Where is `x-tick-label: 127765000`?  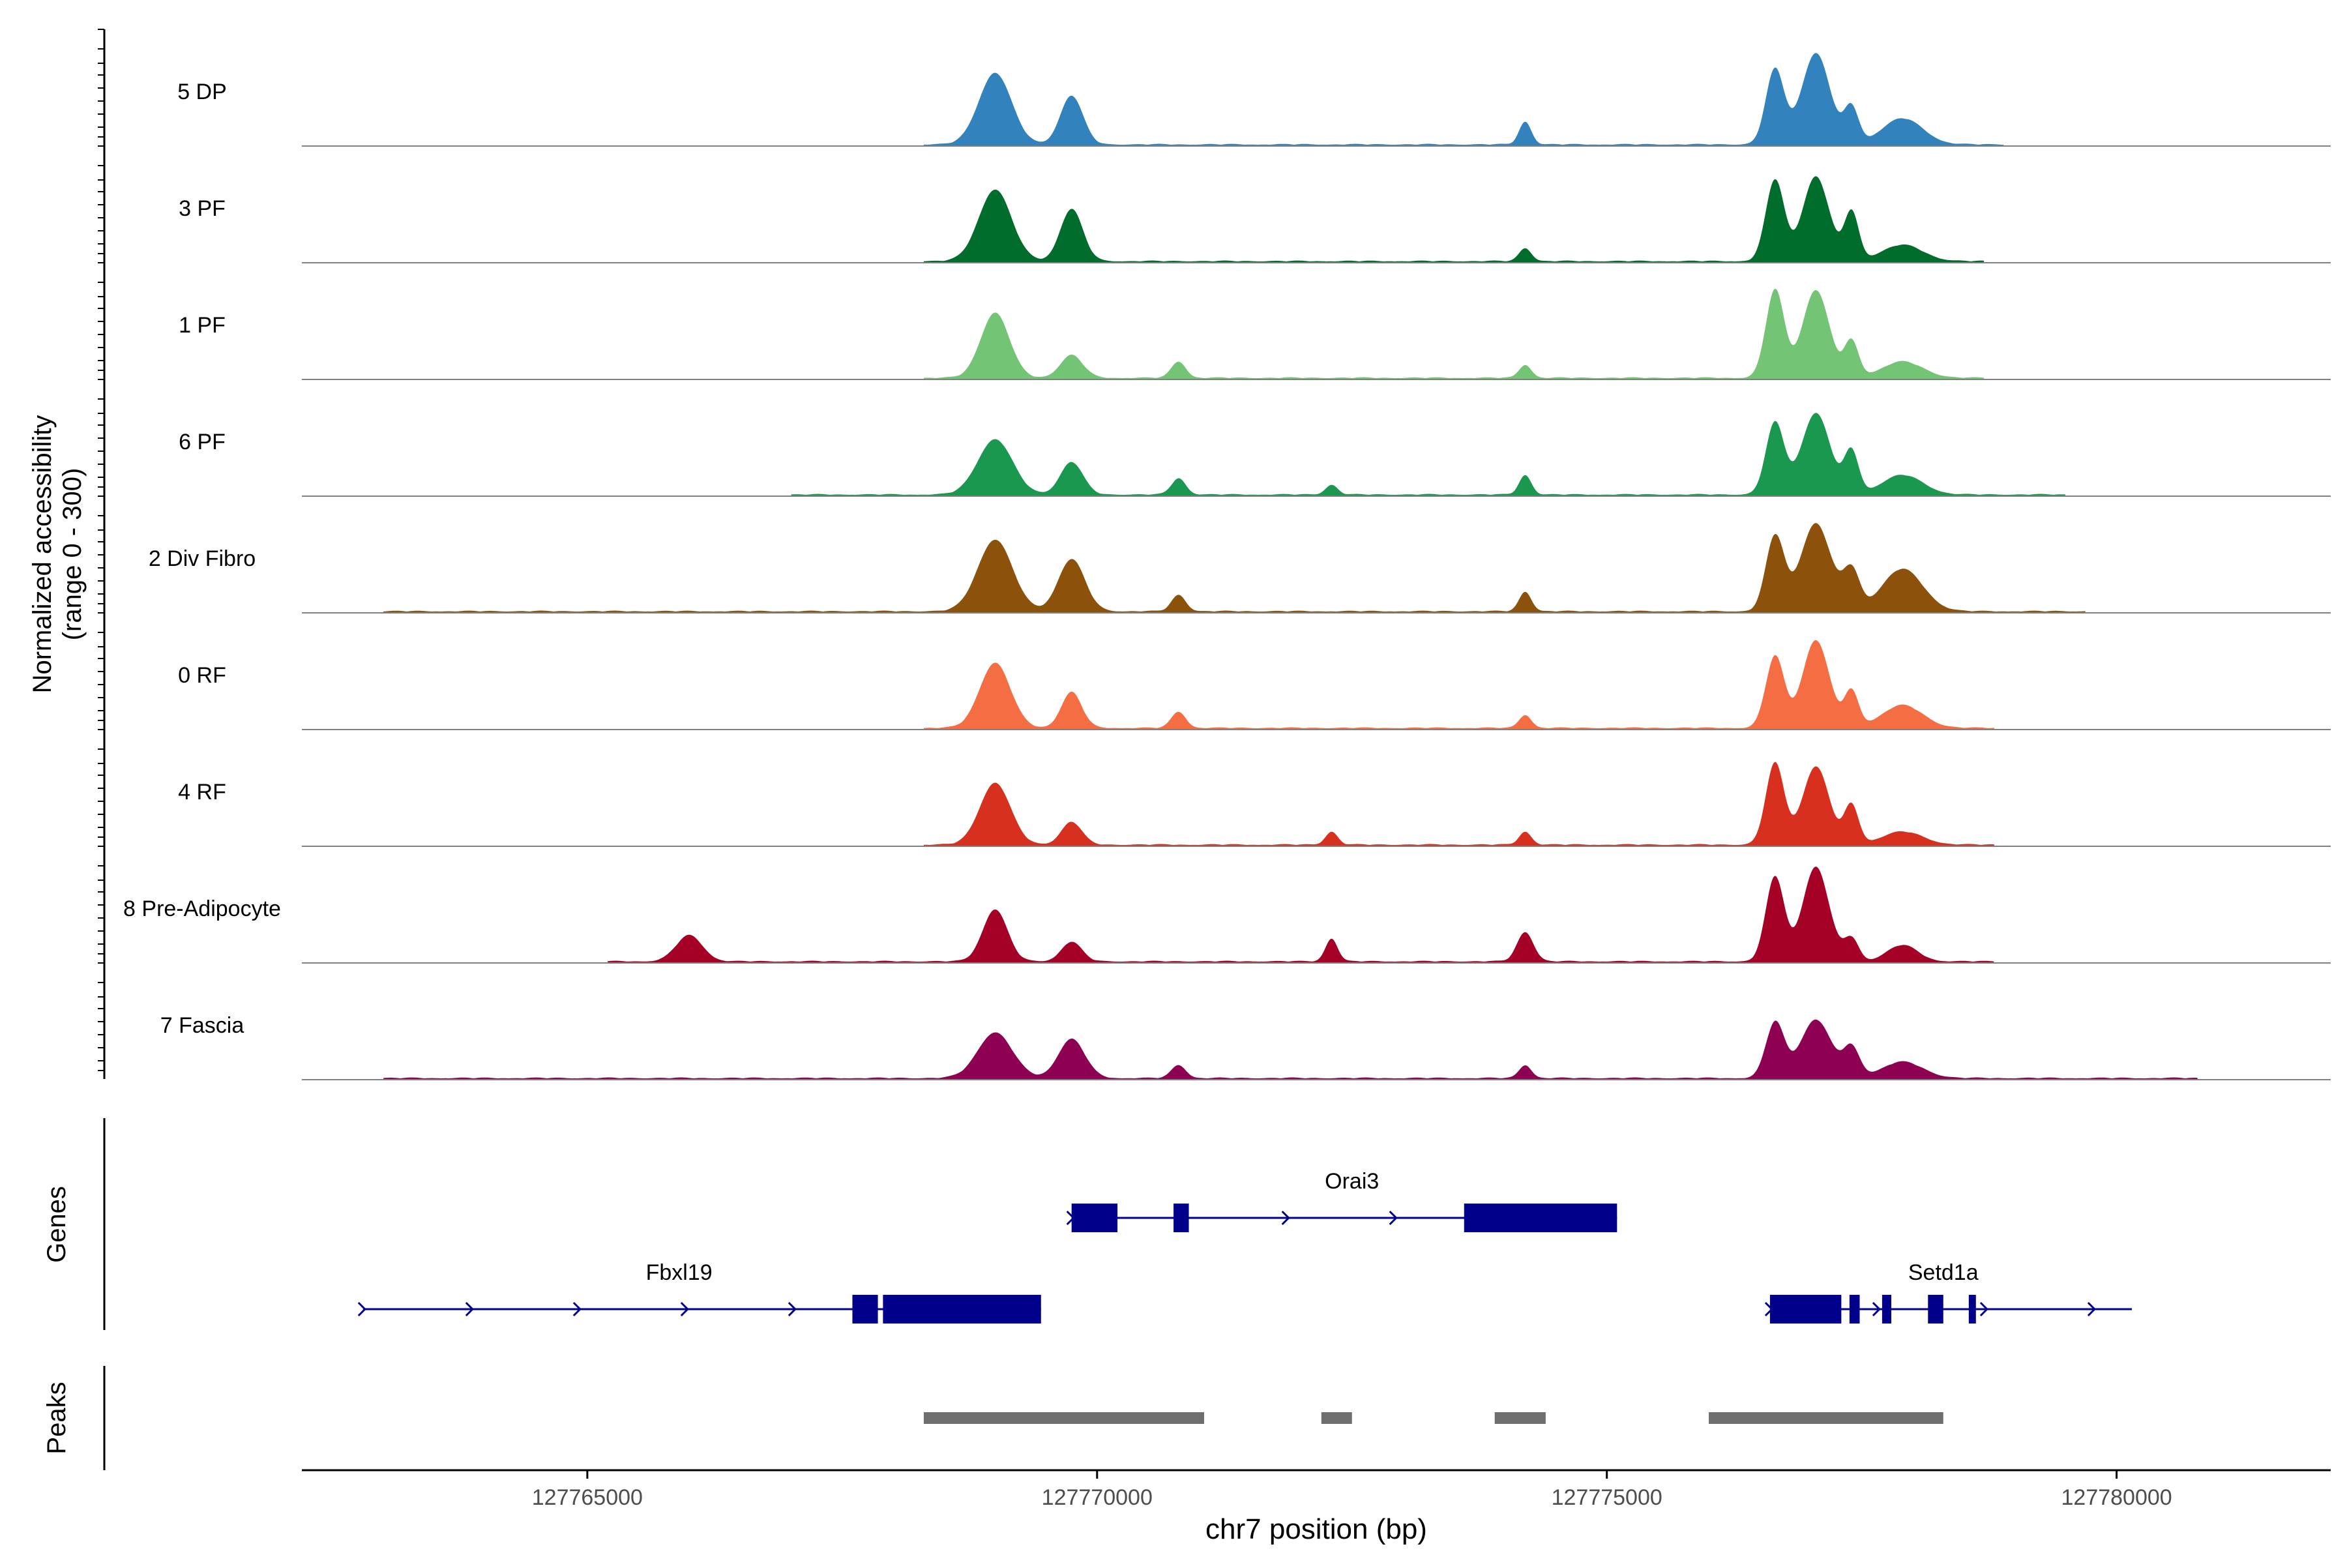 x-tick-label: 127765000 is located at coordinates (587, 1498).